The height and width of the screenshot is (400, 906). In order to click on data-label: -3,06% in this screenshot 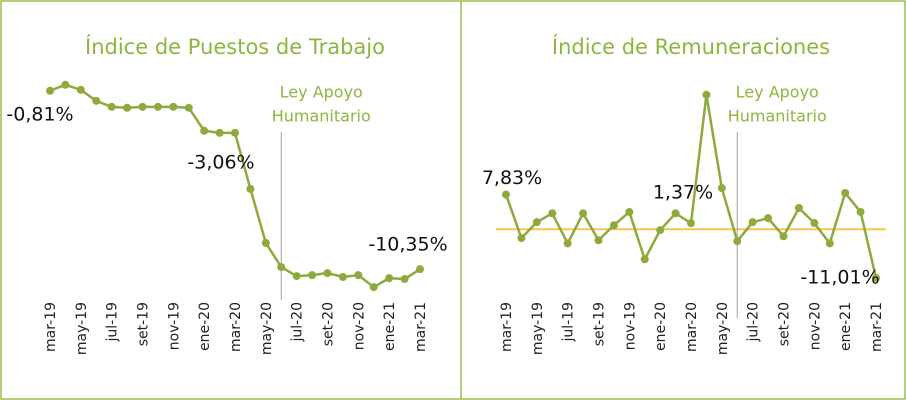, I will do `click(220, 162)`.